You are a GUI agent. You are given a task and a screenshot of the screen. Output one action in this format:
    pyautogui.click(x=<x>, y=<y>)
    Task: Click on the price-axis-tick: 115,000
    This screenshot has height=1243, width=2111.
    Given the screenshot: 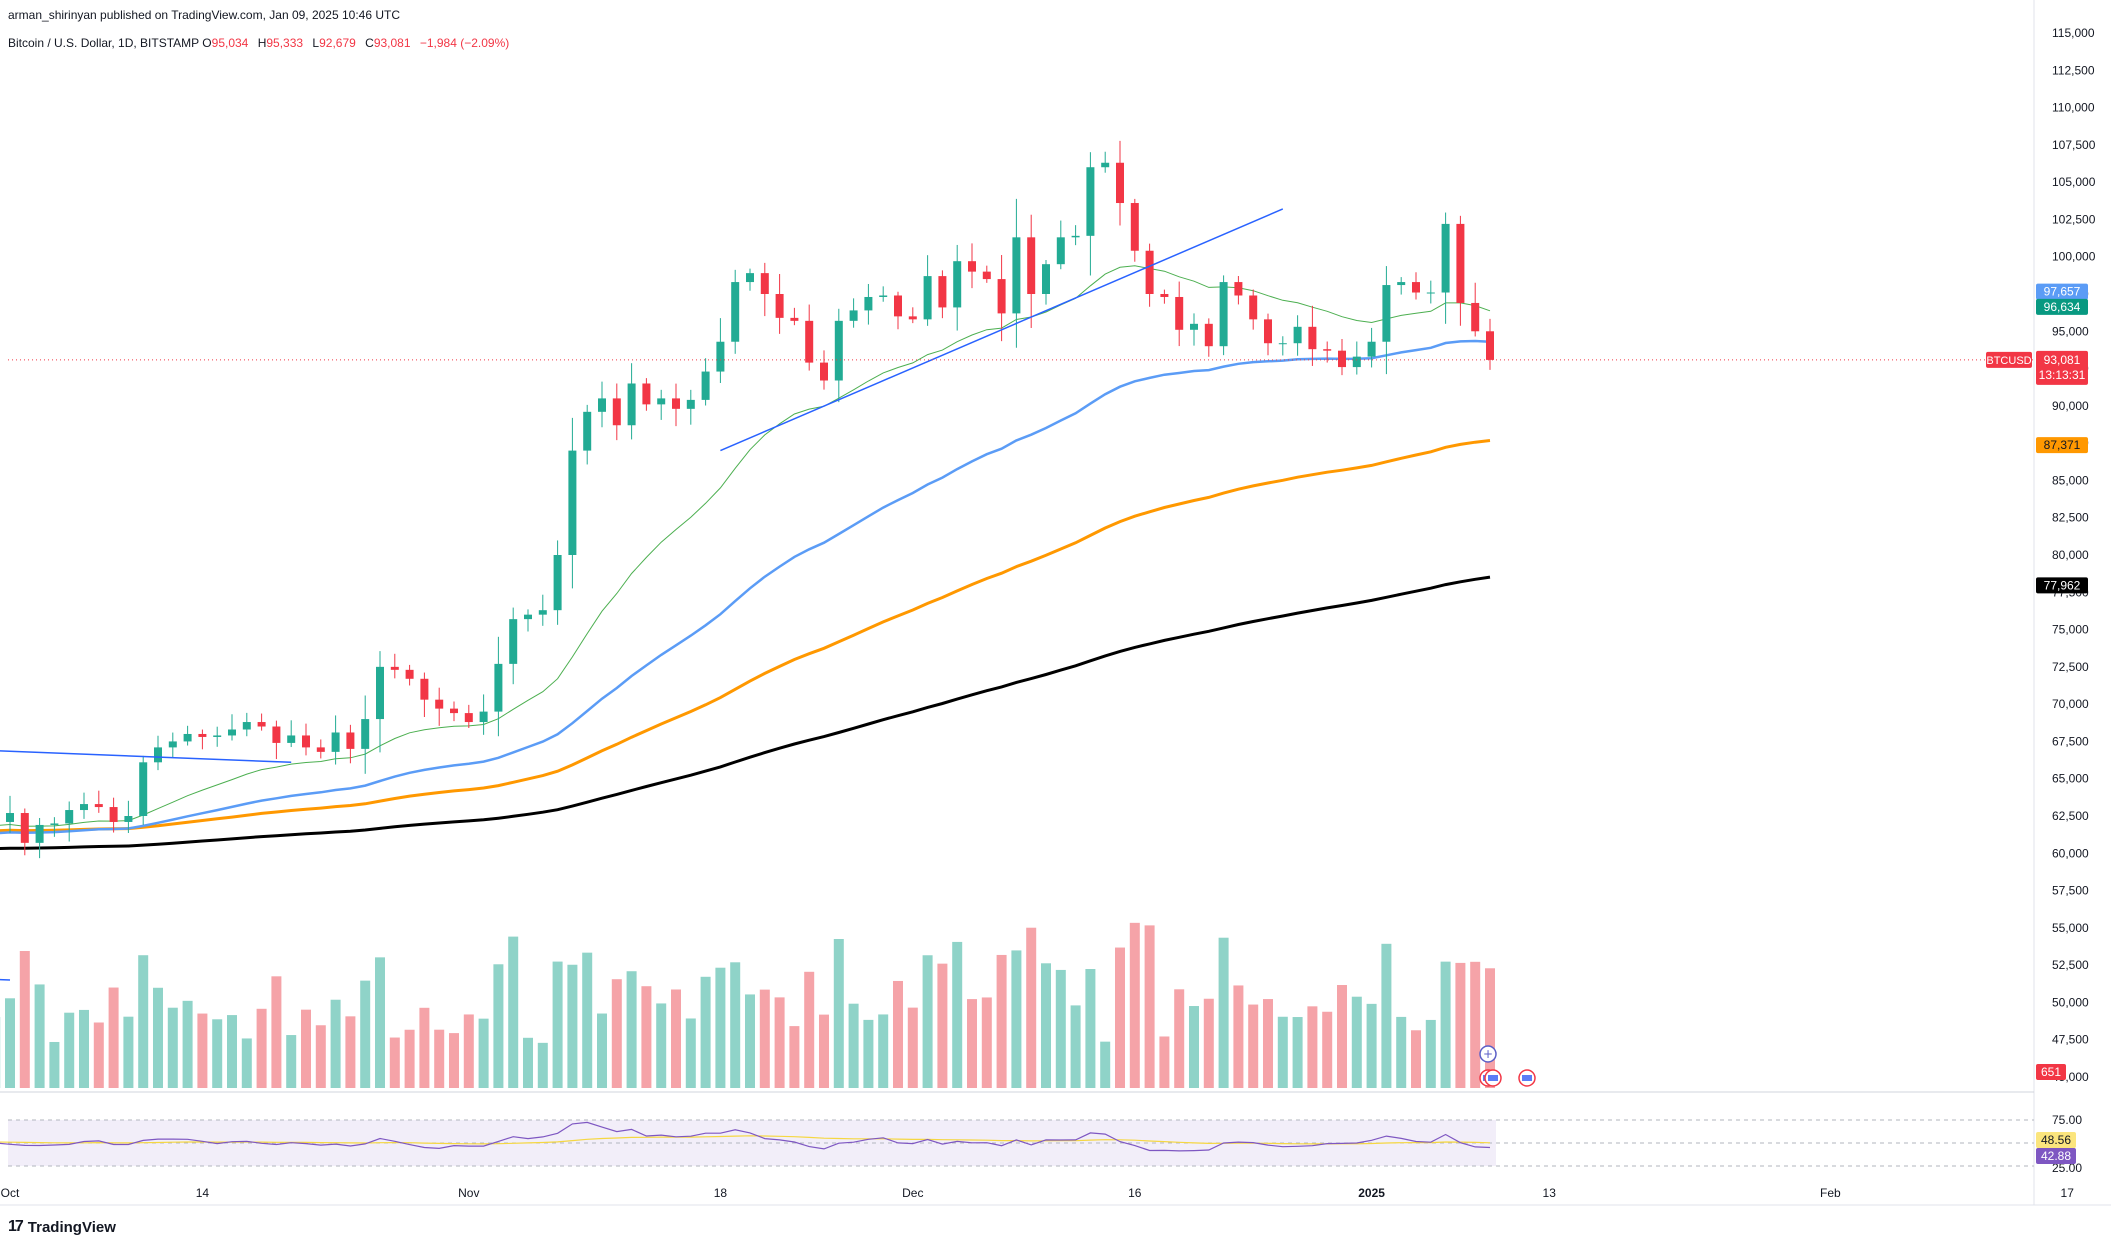 What is the action you would take?
    pyautogui.click(x=2073, y=33)
    